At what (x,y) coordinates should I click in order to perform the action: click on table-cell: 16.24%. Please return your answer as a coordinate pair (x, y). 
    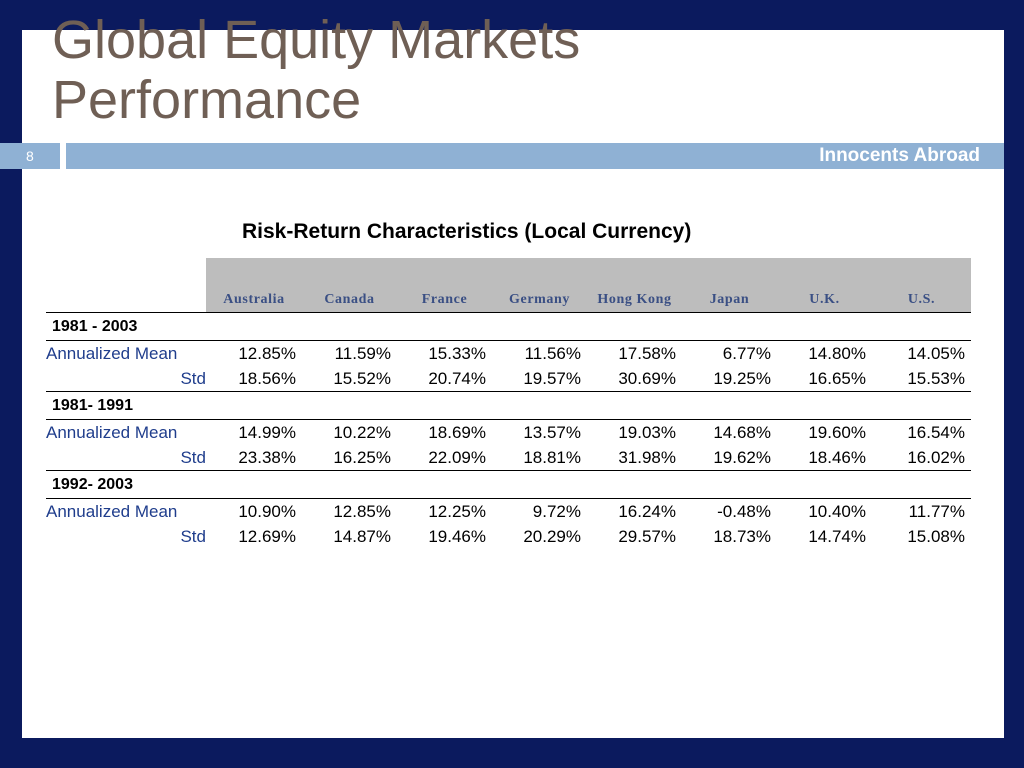
    Looking at the image, I should click on (647, 511).